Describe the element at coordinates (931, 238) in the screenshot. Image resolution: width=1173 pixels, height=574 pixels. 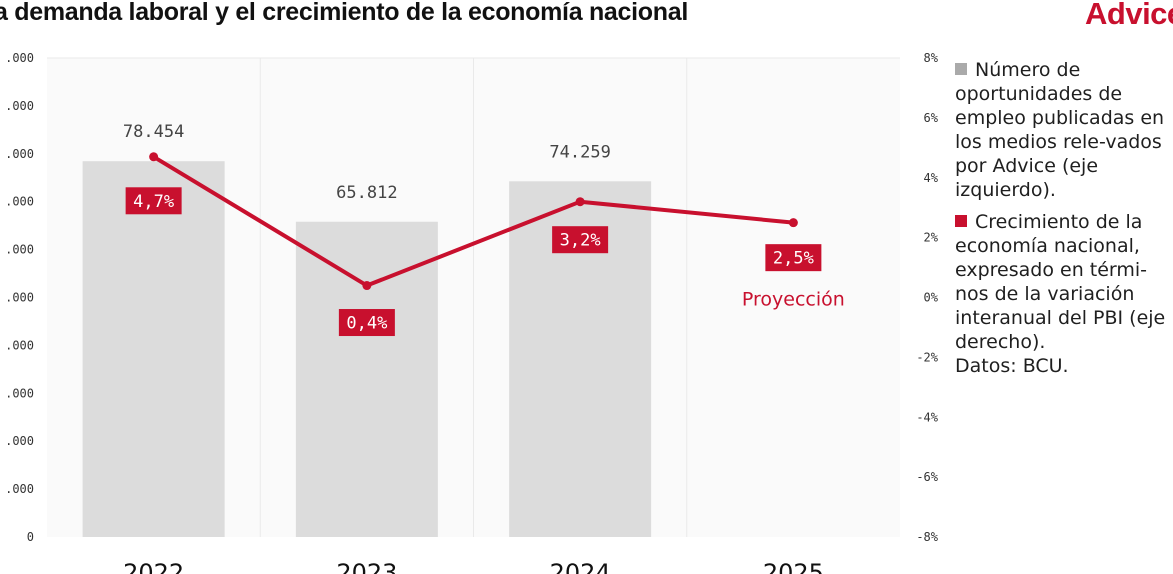
I see `right-axis-tick-label: 2%` at that location.